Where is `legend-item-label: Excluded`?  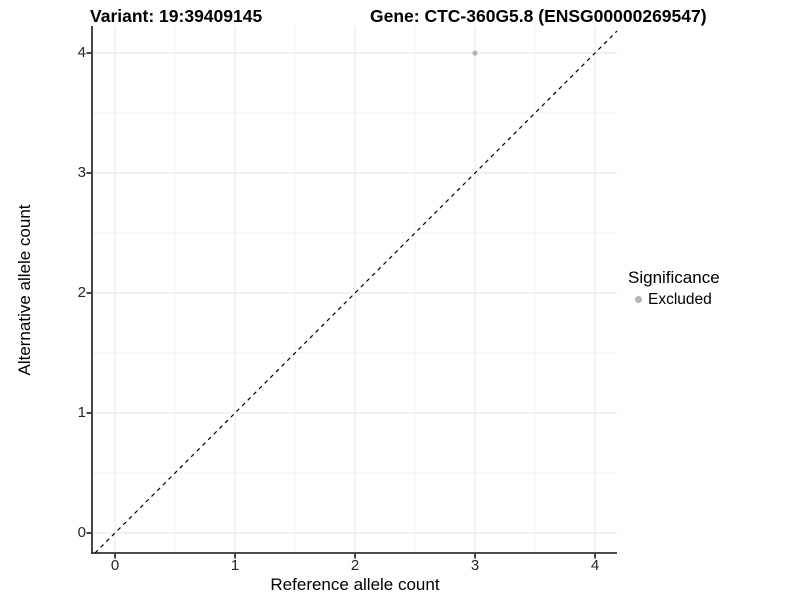 legend-item-label: Excluded is located at coordinates (680, 299).